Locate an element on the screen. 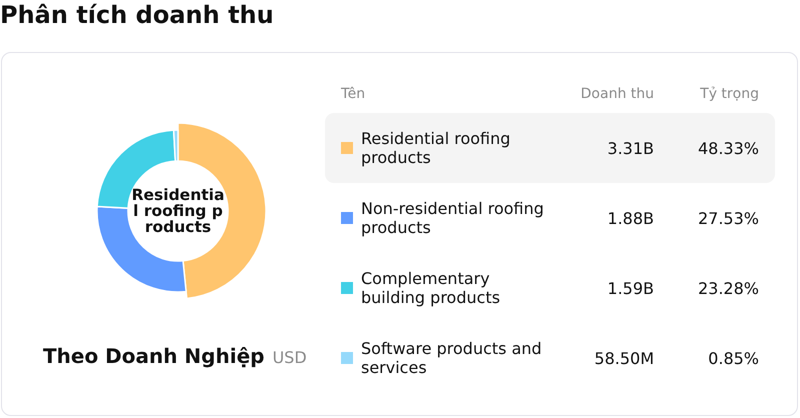 Image resolution: width=800 pixels, height=418 pixels. text: 0.85% is located at coordinates (733, 358).